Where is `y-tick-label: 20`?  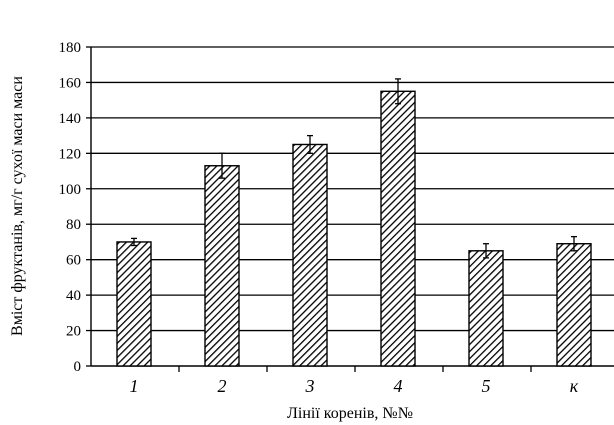 y-tick-label: 20 is located at coordinates (73, 332).